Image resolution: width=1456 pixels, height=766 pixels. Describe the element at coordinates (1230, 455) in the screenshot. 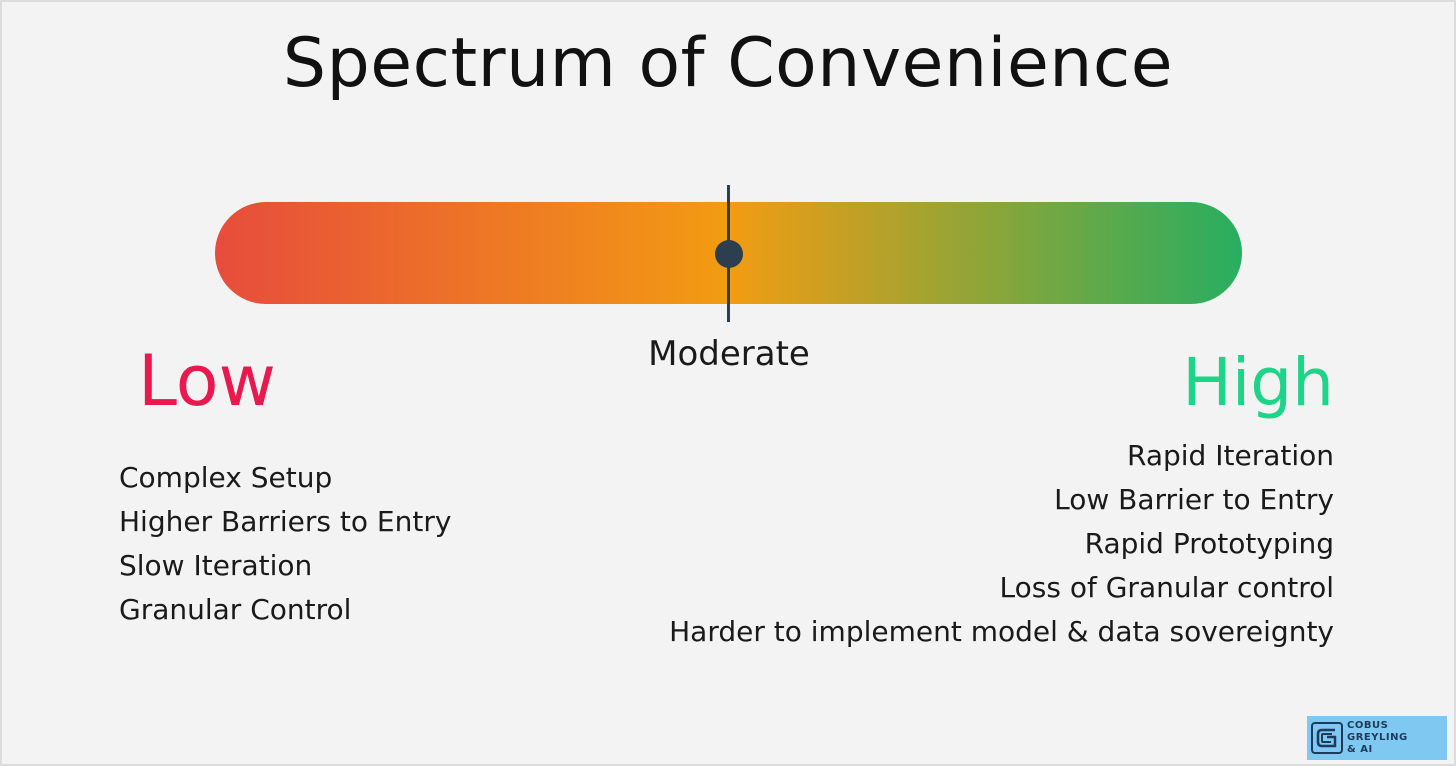

I see `high-item-rapid-iteration: Rapid Iteration` at that location.